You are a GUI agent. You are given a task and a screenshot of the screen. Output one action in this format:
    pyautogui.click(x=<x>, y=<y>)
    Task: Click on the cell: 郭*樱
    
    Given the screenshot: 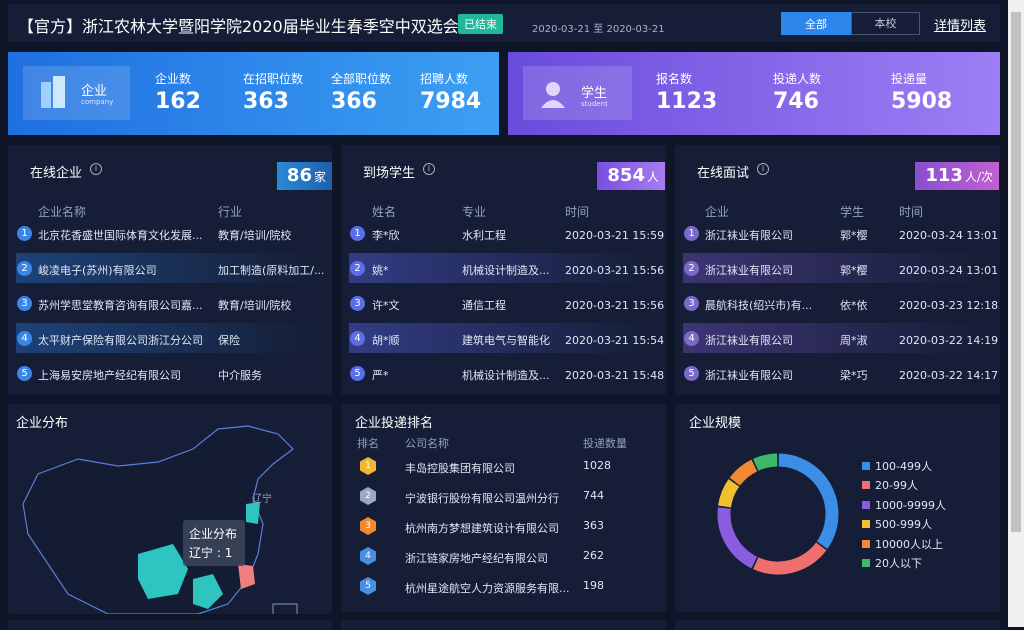 What is the action you would take?
    pyautogui.click(x=854, y=235)
    